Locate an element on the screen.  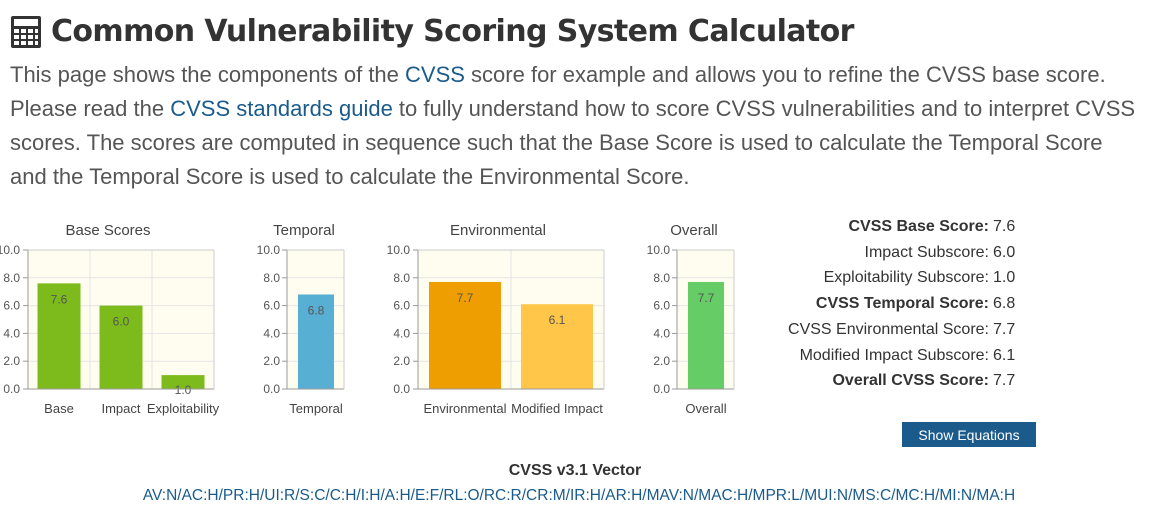
score-row: CVSS Base Score: 7.6 is located at coordinates (910, 230).